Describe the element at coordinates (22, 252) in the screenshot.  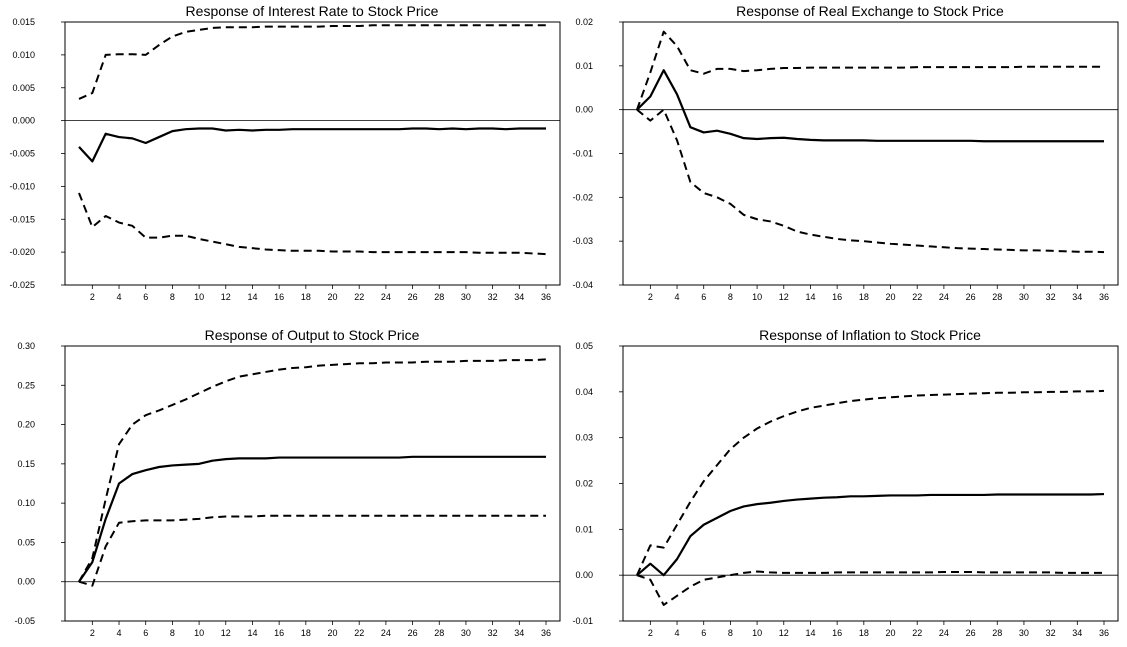
I see `y-tick-label: -0.020` at that location.